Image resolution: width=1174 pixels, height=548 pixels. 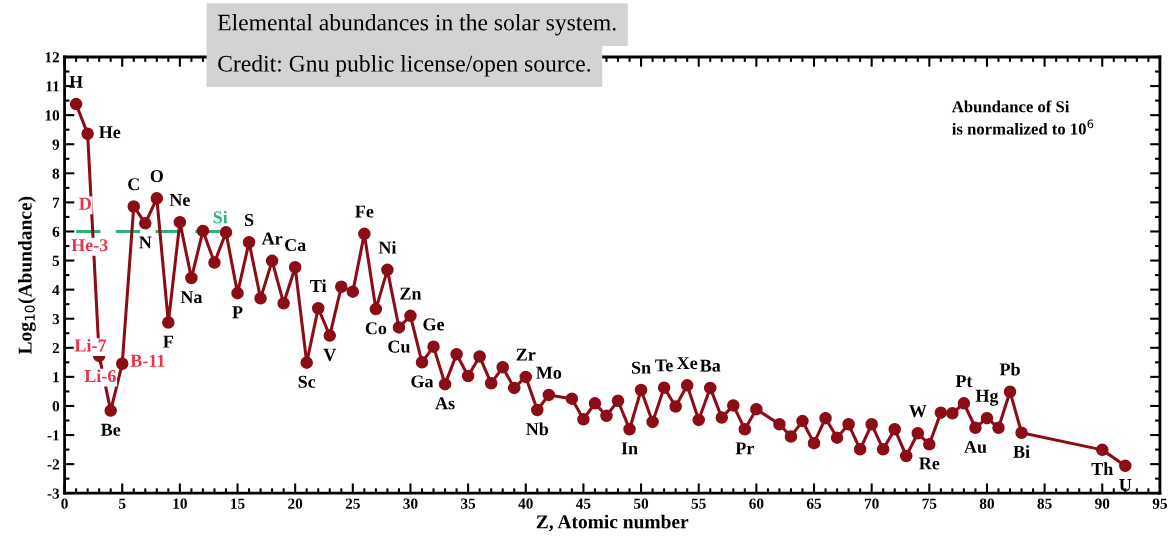 I want to click on y-tick-label: 12, so click(x=52, y=57).